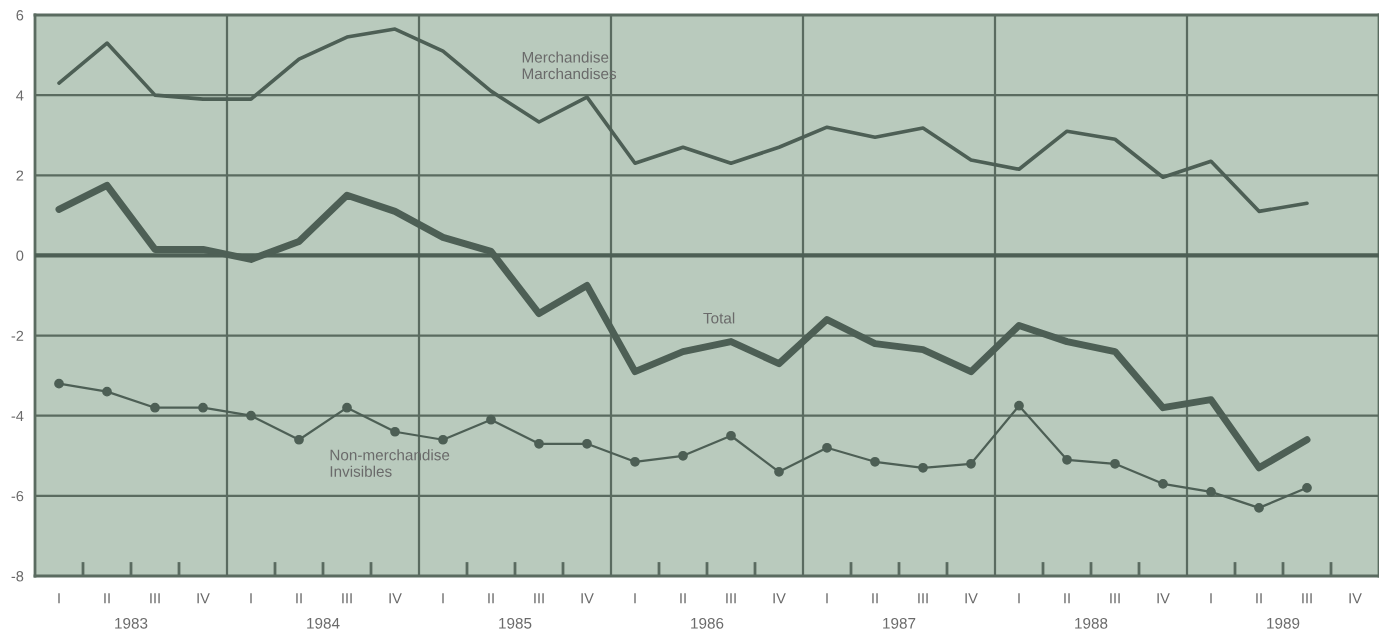  I want to click on text: 1984, so click(323, 623).